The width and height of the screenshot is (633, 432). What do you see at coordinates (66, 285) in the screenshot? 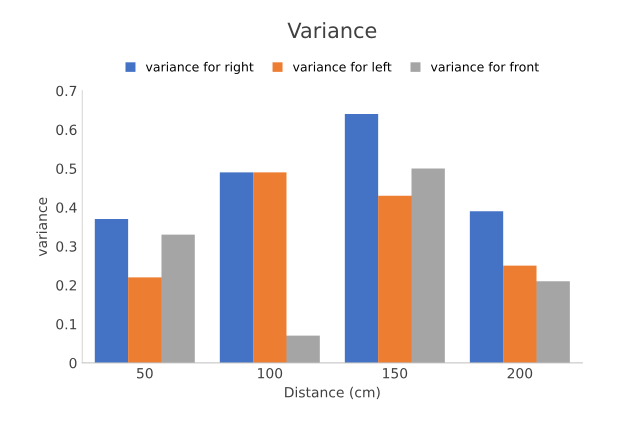
I see `y-tick-label: 0.2` at bounding box center [66, 285].